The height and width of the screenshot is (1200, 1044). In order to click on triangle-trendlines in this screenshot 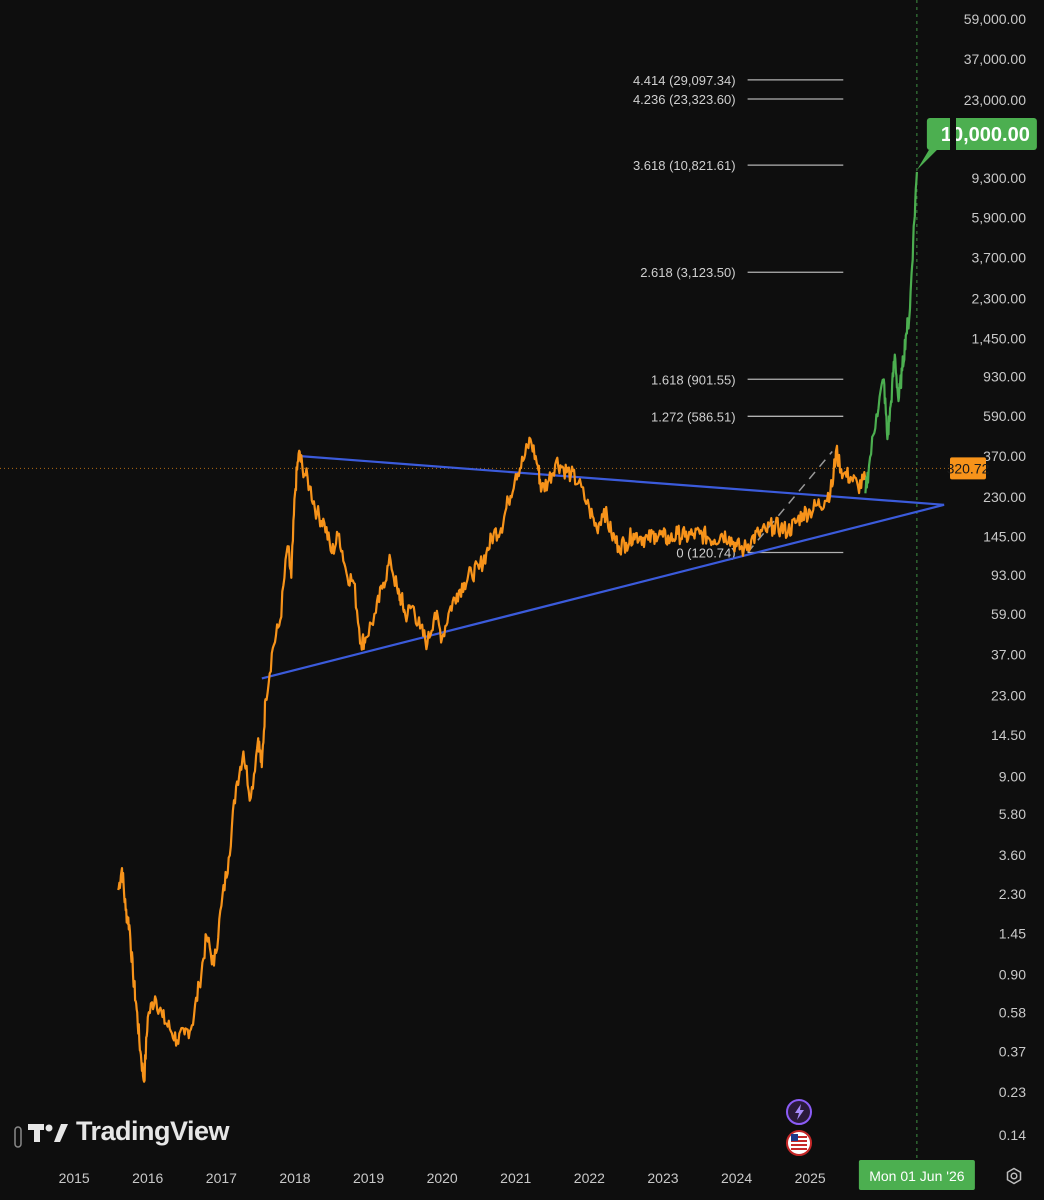, I will do `click(603, 567)`.